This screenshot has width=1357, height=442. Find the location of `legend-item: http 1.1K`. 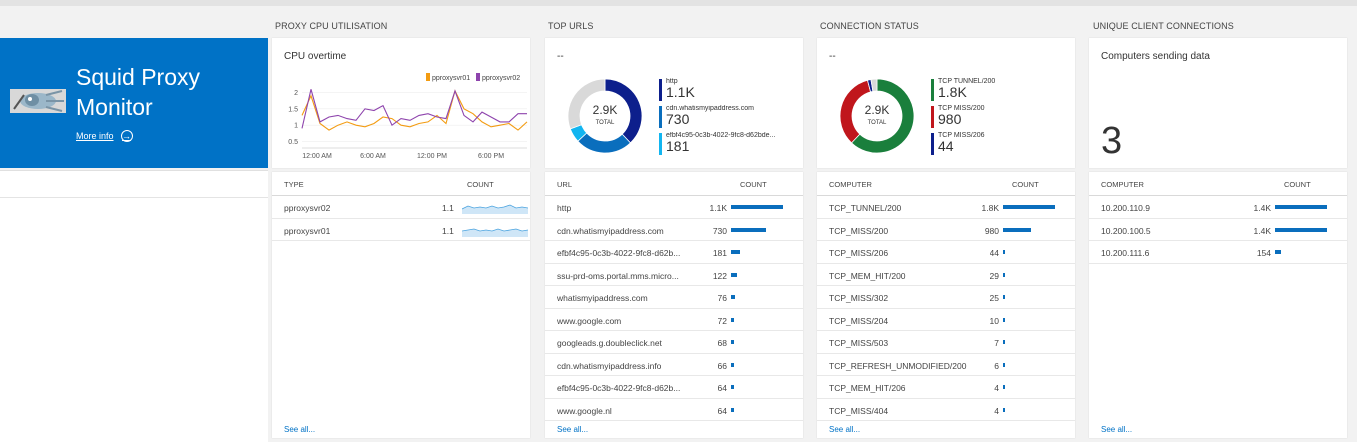

legend-item: http 1.1K is located at coordinates (732, 90).